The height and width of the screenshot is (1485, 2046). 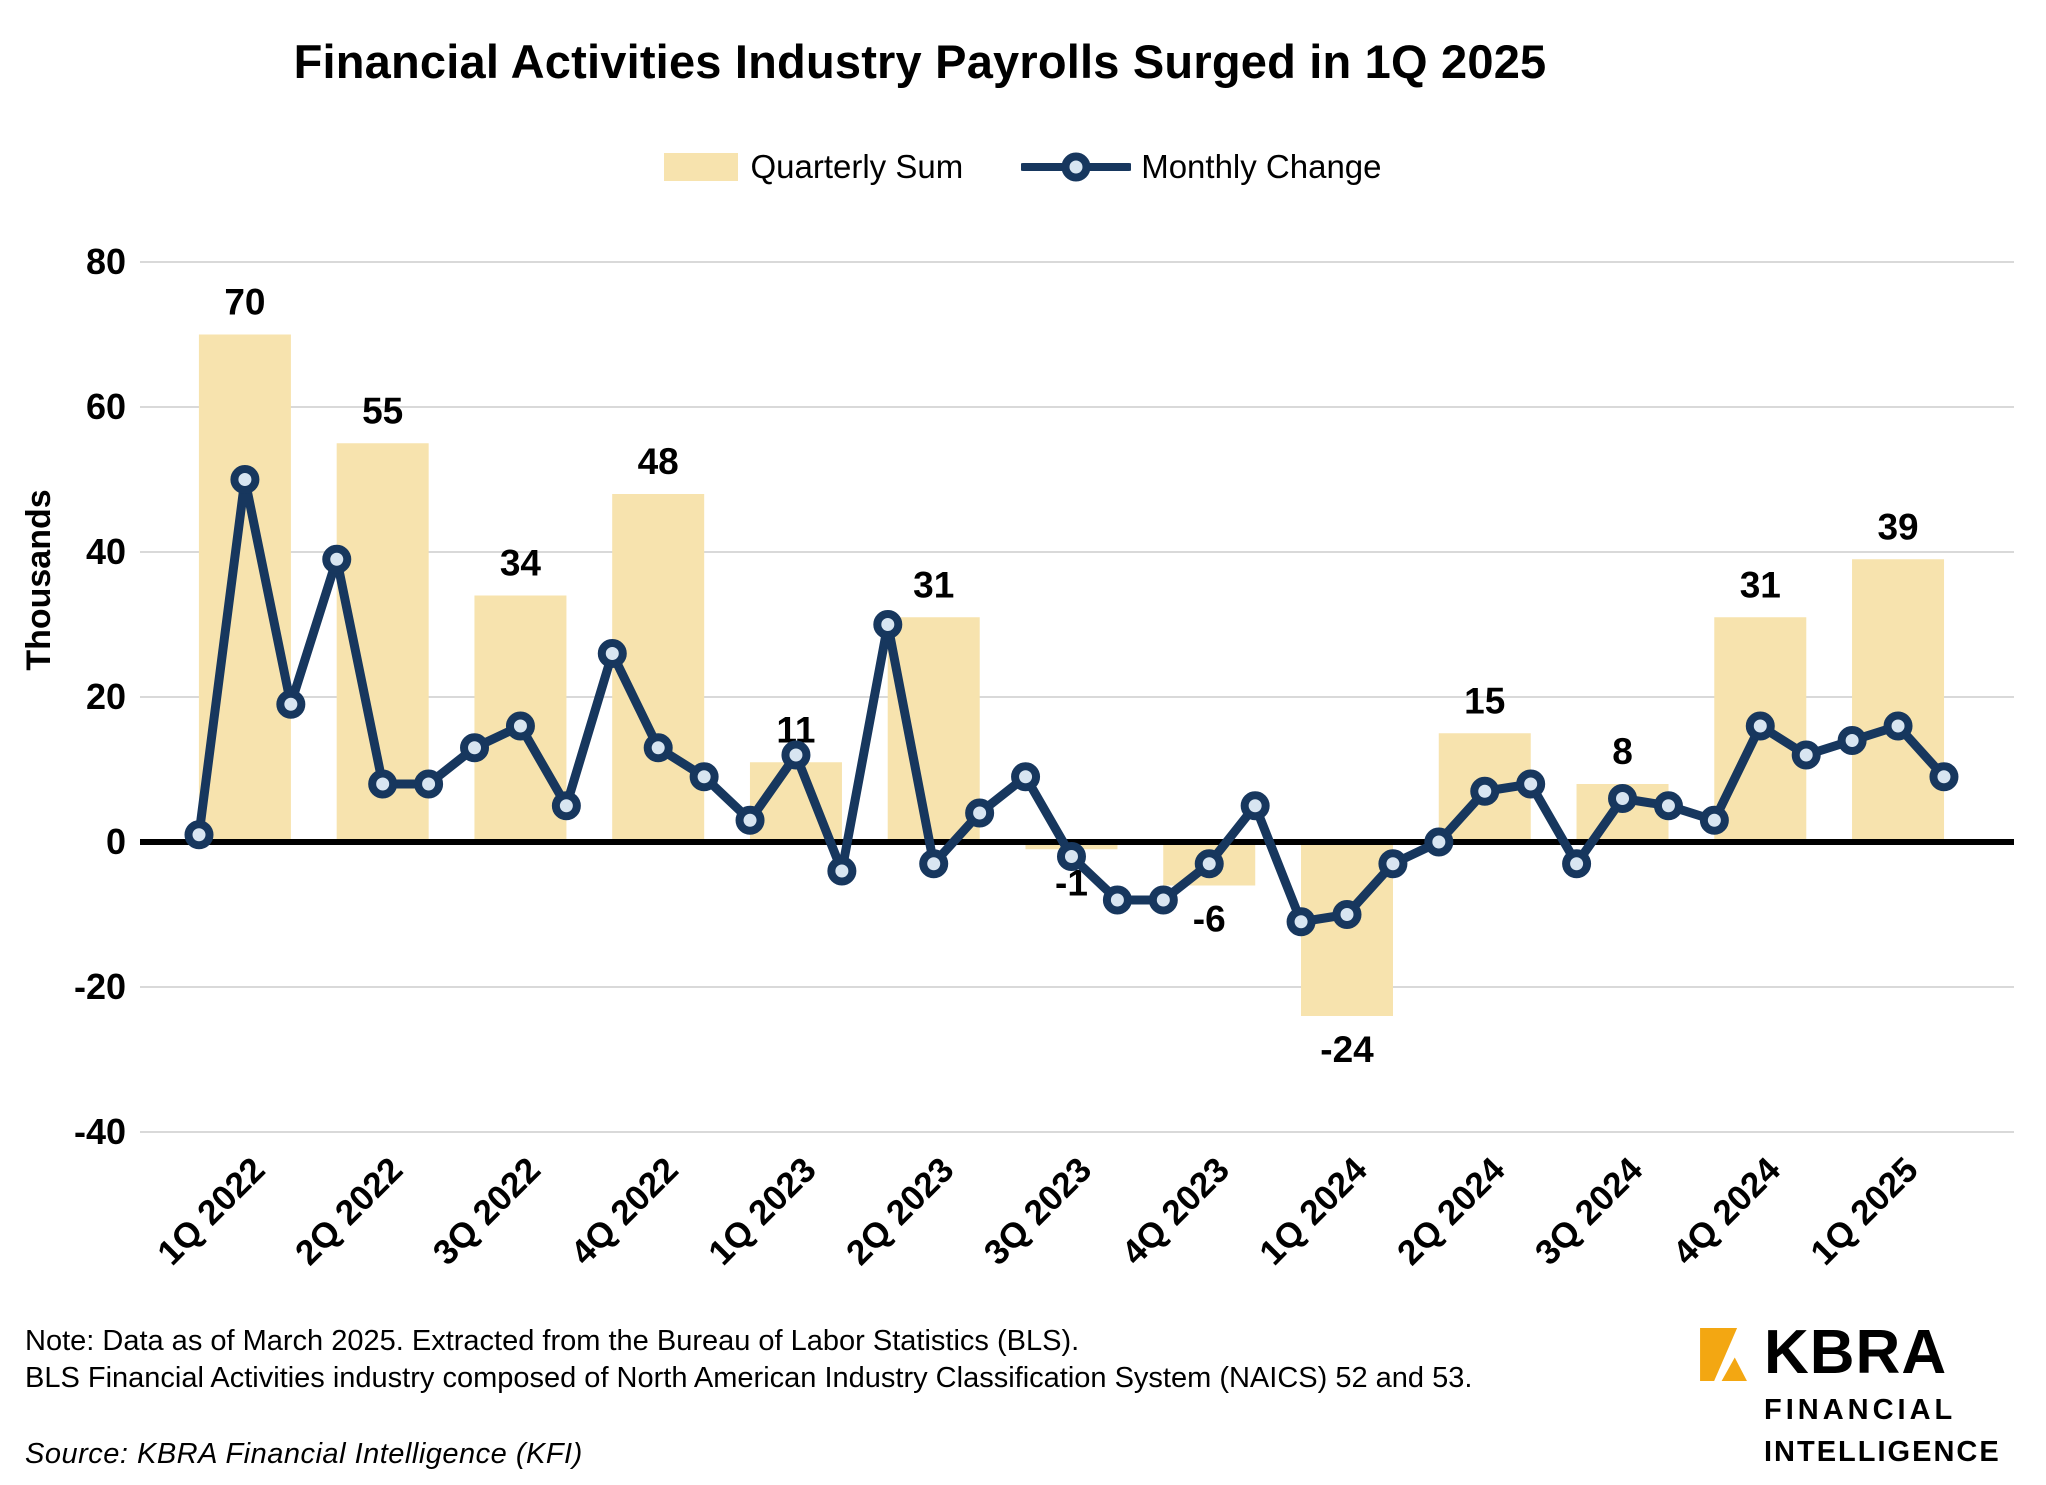 I want to click on svg-text: 1Q 2024, so click(x=1313, y=1211).